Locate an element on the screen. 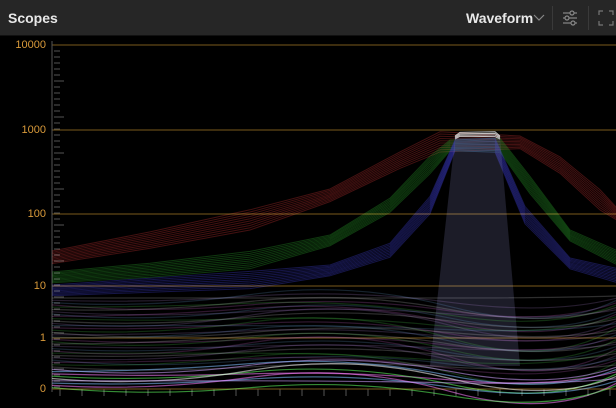  dropdown-chevron is located at coordinates (539, 17).